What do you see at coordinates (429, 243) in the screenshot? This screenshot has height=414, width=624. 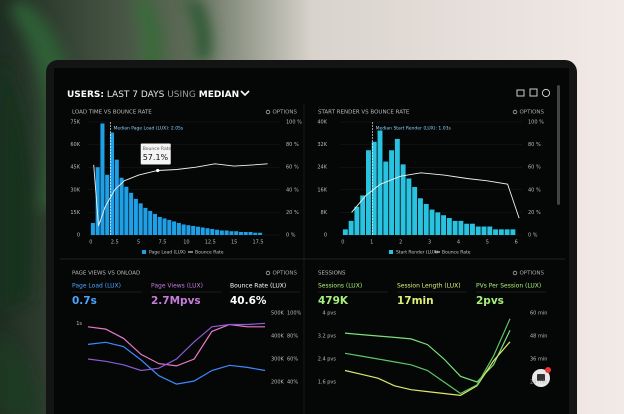 I see `x-tick-label: 3` at bounding box center [429, 243].